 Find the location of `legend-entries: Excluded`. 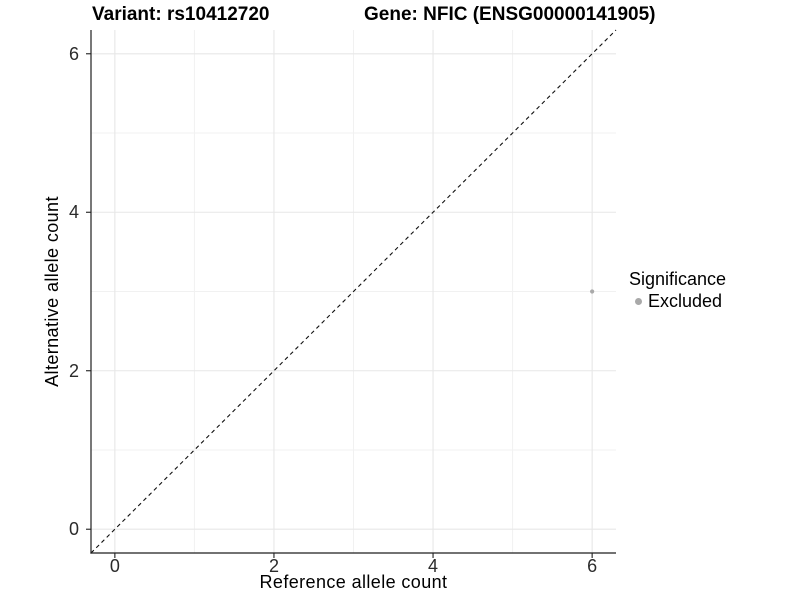

legend-entries: Excluded is located at coordinates (677, 301).